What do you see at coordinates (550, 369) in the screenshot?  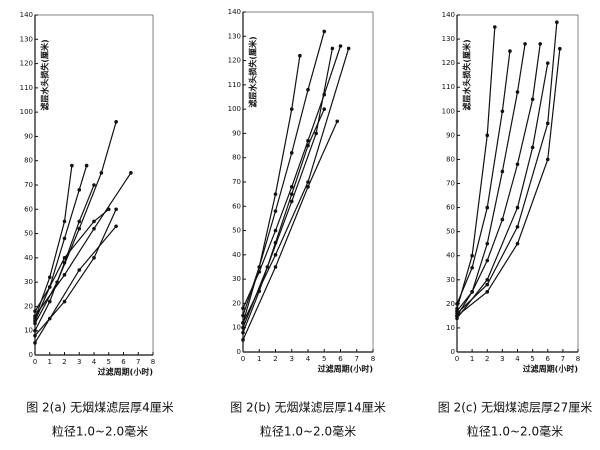 I see `x-axis-label: 过滤周期(小时)` at bounding box center [550, 369].